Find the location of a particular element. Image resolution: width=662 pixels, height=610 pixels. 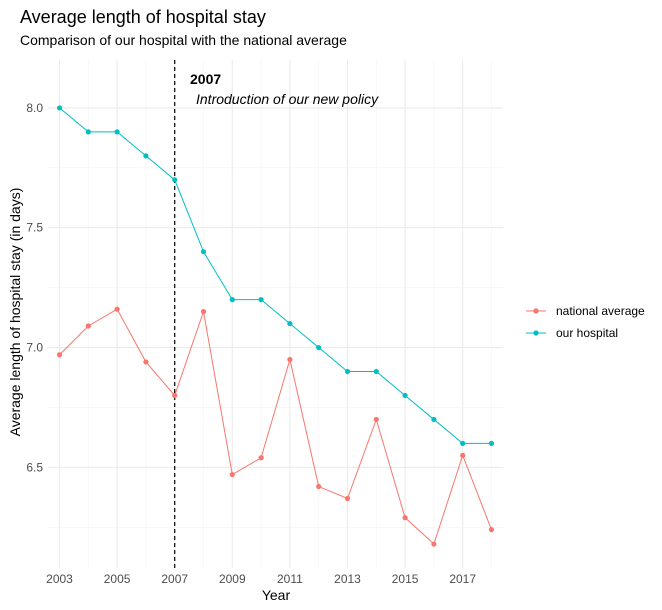

legend: national average our hospital is located at coordinates (585, 322).